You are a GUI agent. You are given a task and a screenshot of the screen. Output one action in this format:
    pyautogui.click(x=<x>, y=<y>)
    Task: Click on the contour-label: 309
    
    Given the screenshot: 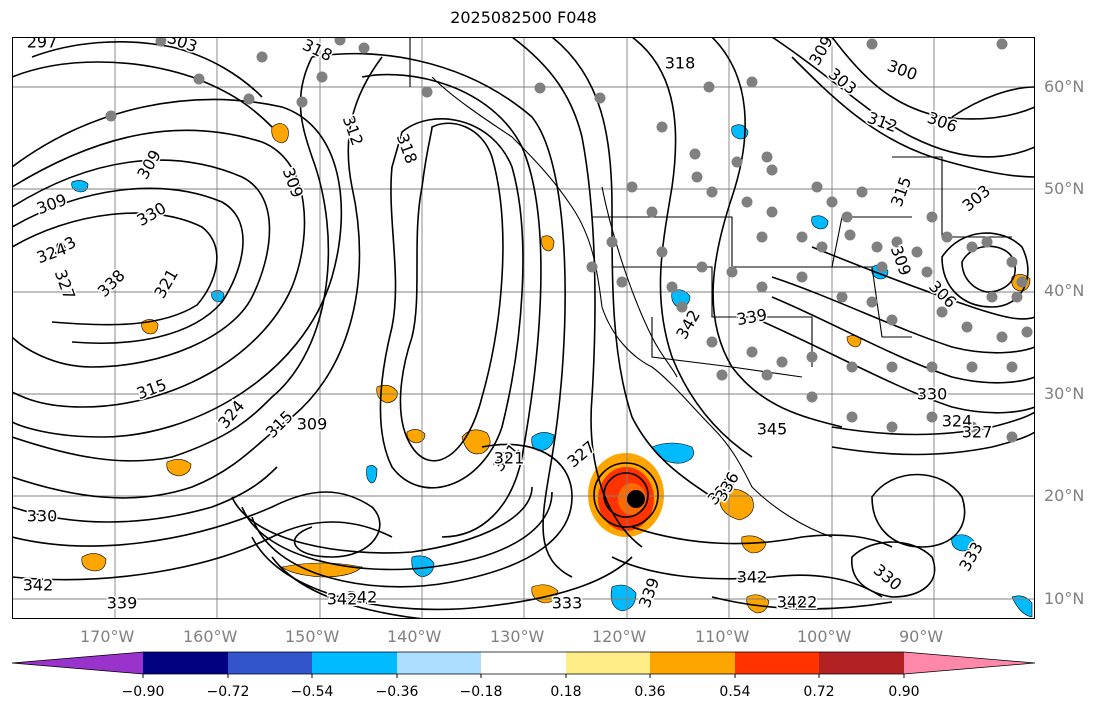 What is the action you would take?
    pyautogui.click(x=312, y=424)
    